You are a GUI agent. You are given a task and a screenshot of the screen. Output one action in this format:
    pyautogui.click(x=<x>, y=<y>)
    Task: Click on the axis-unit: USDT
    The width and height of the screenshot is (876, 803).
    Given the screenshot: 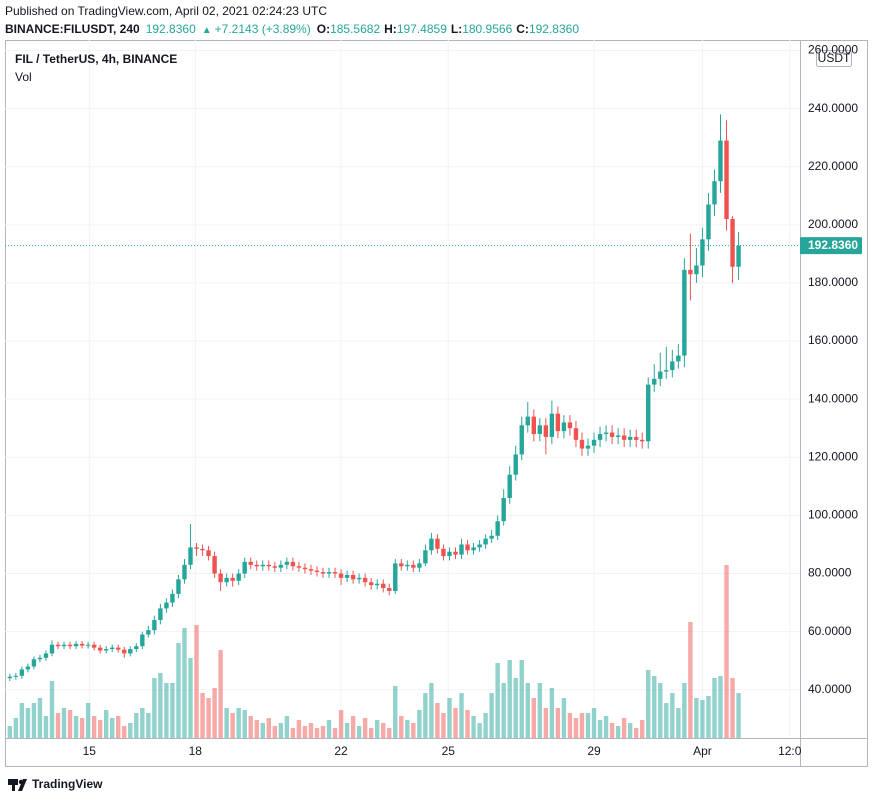 What is the action you would take?
    pyautogui.click(x=834, y=58)
    